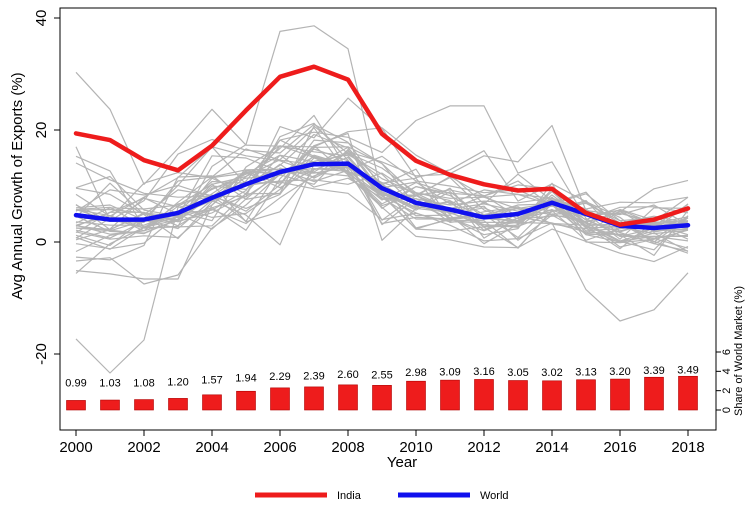 The image size is (746, 512). What do you see at coordinates (41, 242) in the screenshot?
I see `y-tick-label: 0` at bounding box center [41, 242].